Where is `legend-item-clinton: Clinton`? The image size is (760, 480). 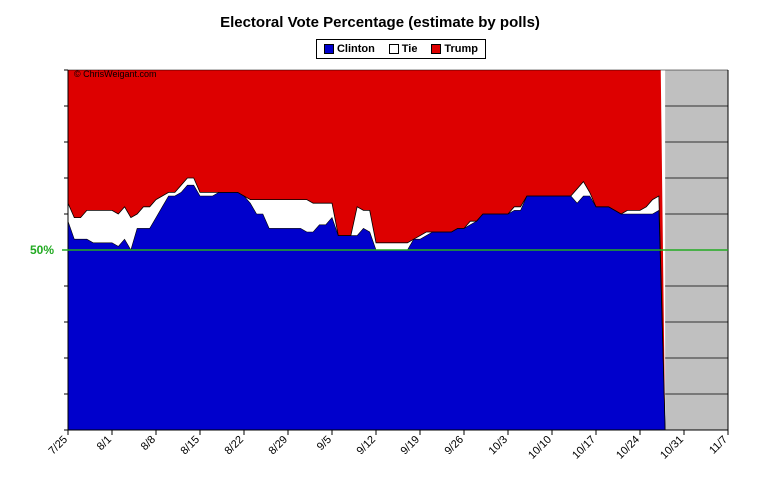 legend-item-clinton: Clinton is located at coordinates (349, 49).